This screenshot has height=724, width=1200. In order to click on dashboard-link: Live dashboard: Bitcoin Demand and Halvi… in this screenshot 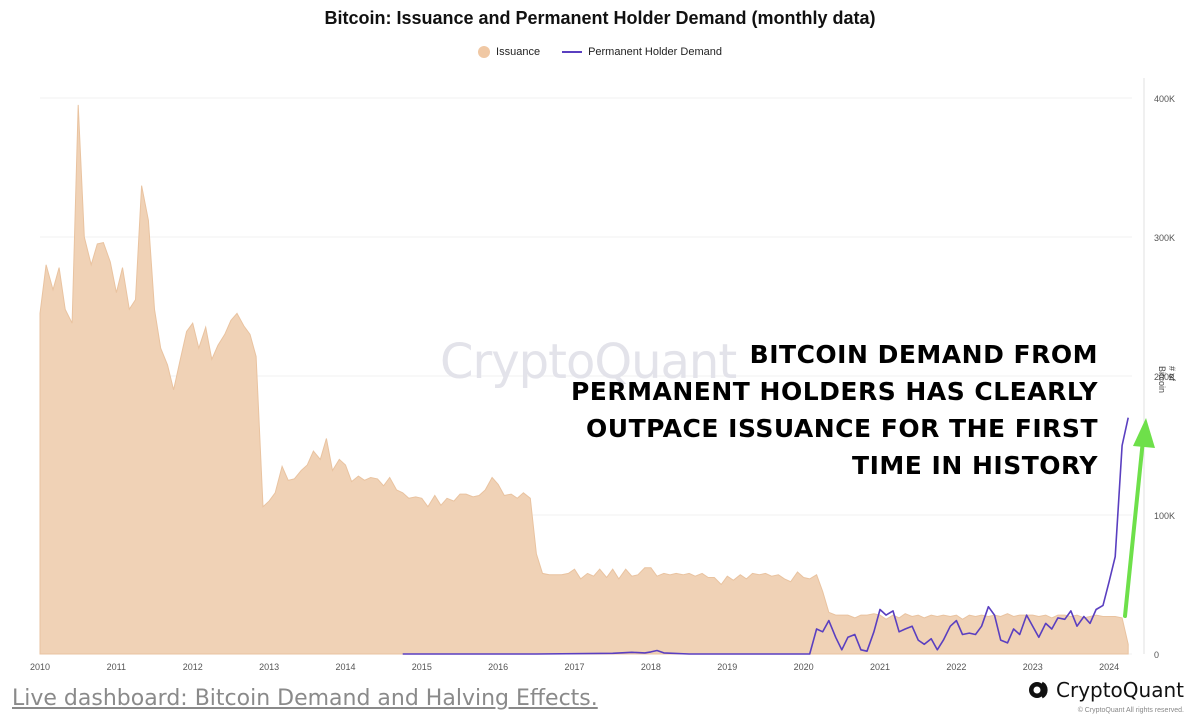, I will do `click(305, 698)`.